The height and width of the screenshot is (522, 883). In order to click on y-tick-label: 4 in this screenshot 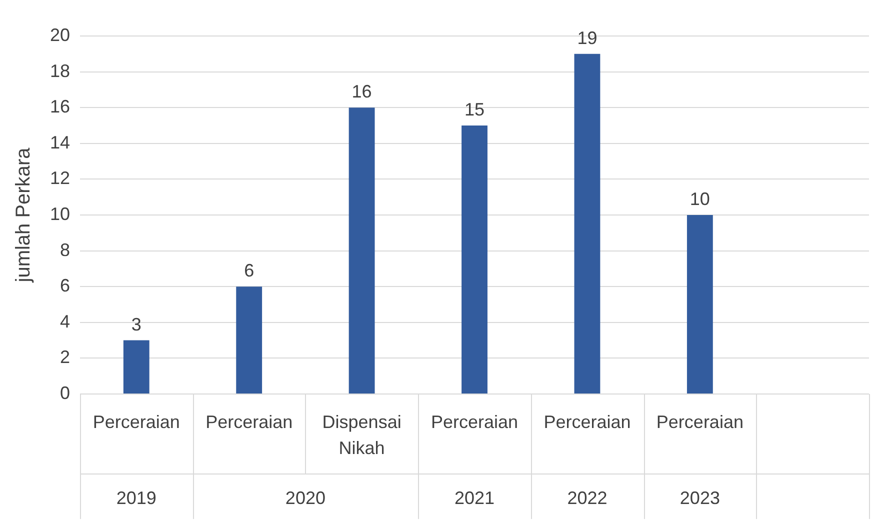, I will do `click(65, 321)`.